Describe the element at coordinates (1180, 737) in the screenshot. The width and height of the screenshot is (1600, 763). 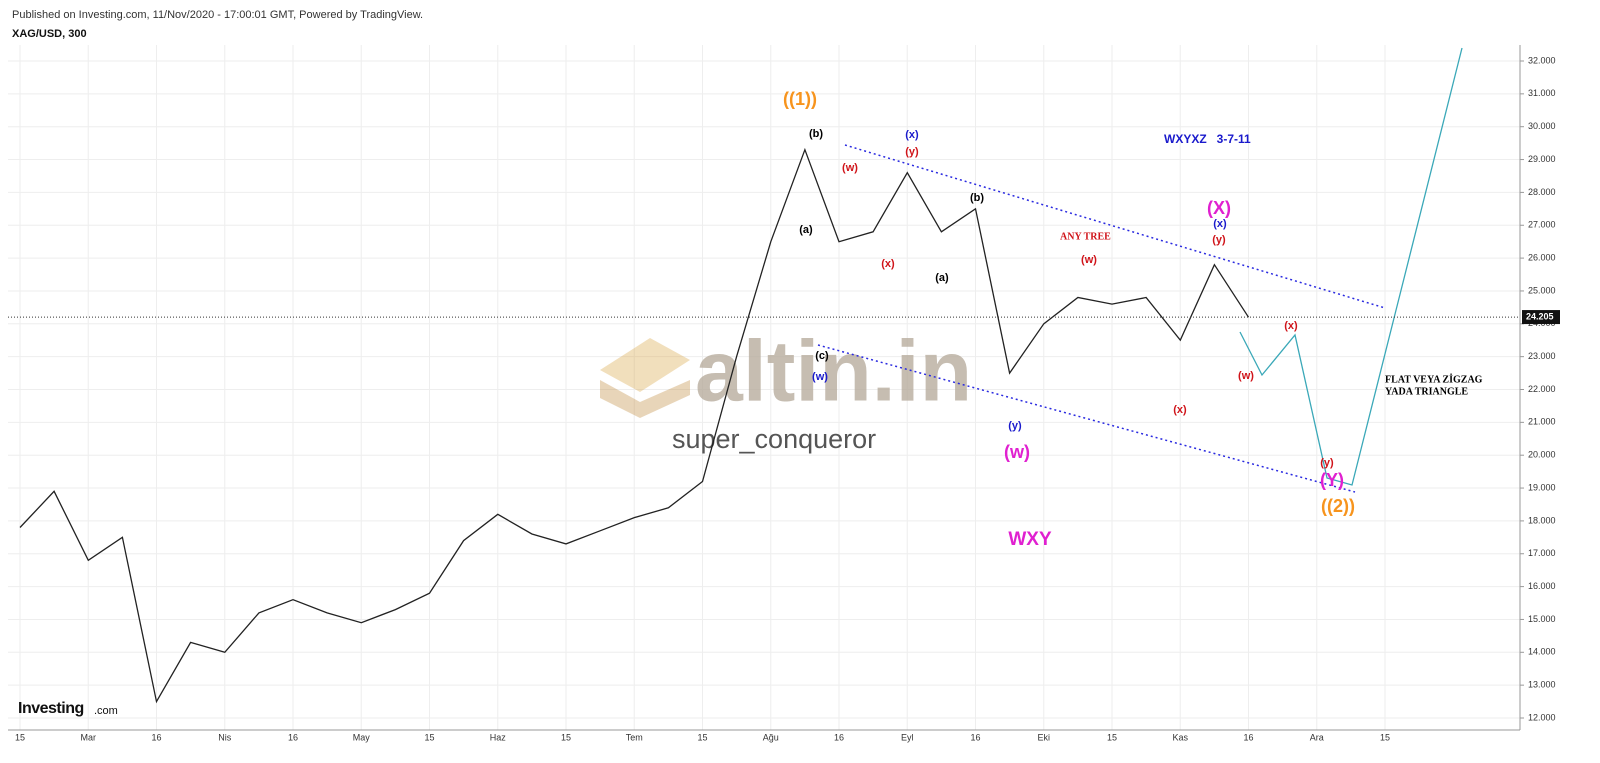
I see `x-tick-label: Kas` at that location.